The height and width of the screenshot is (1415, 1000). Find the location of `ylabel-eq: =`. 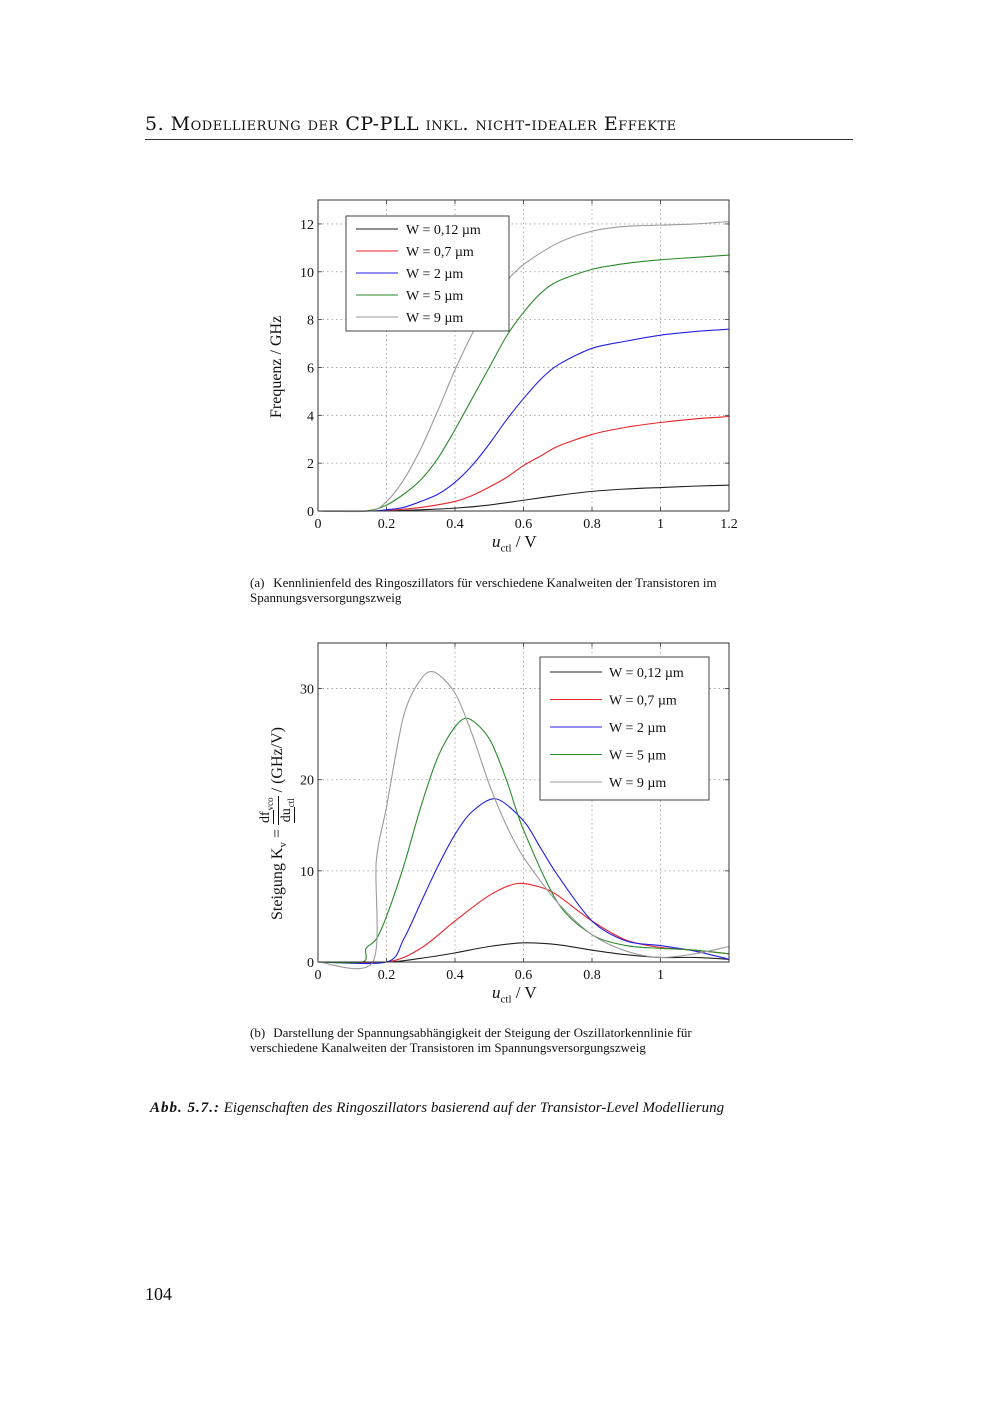

ylabel-eq: = is located at coordinates (277, 834).